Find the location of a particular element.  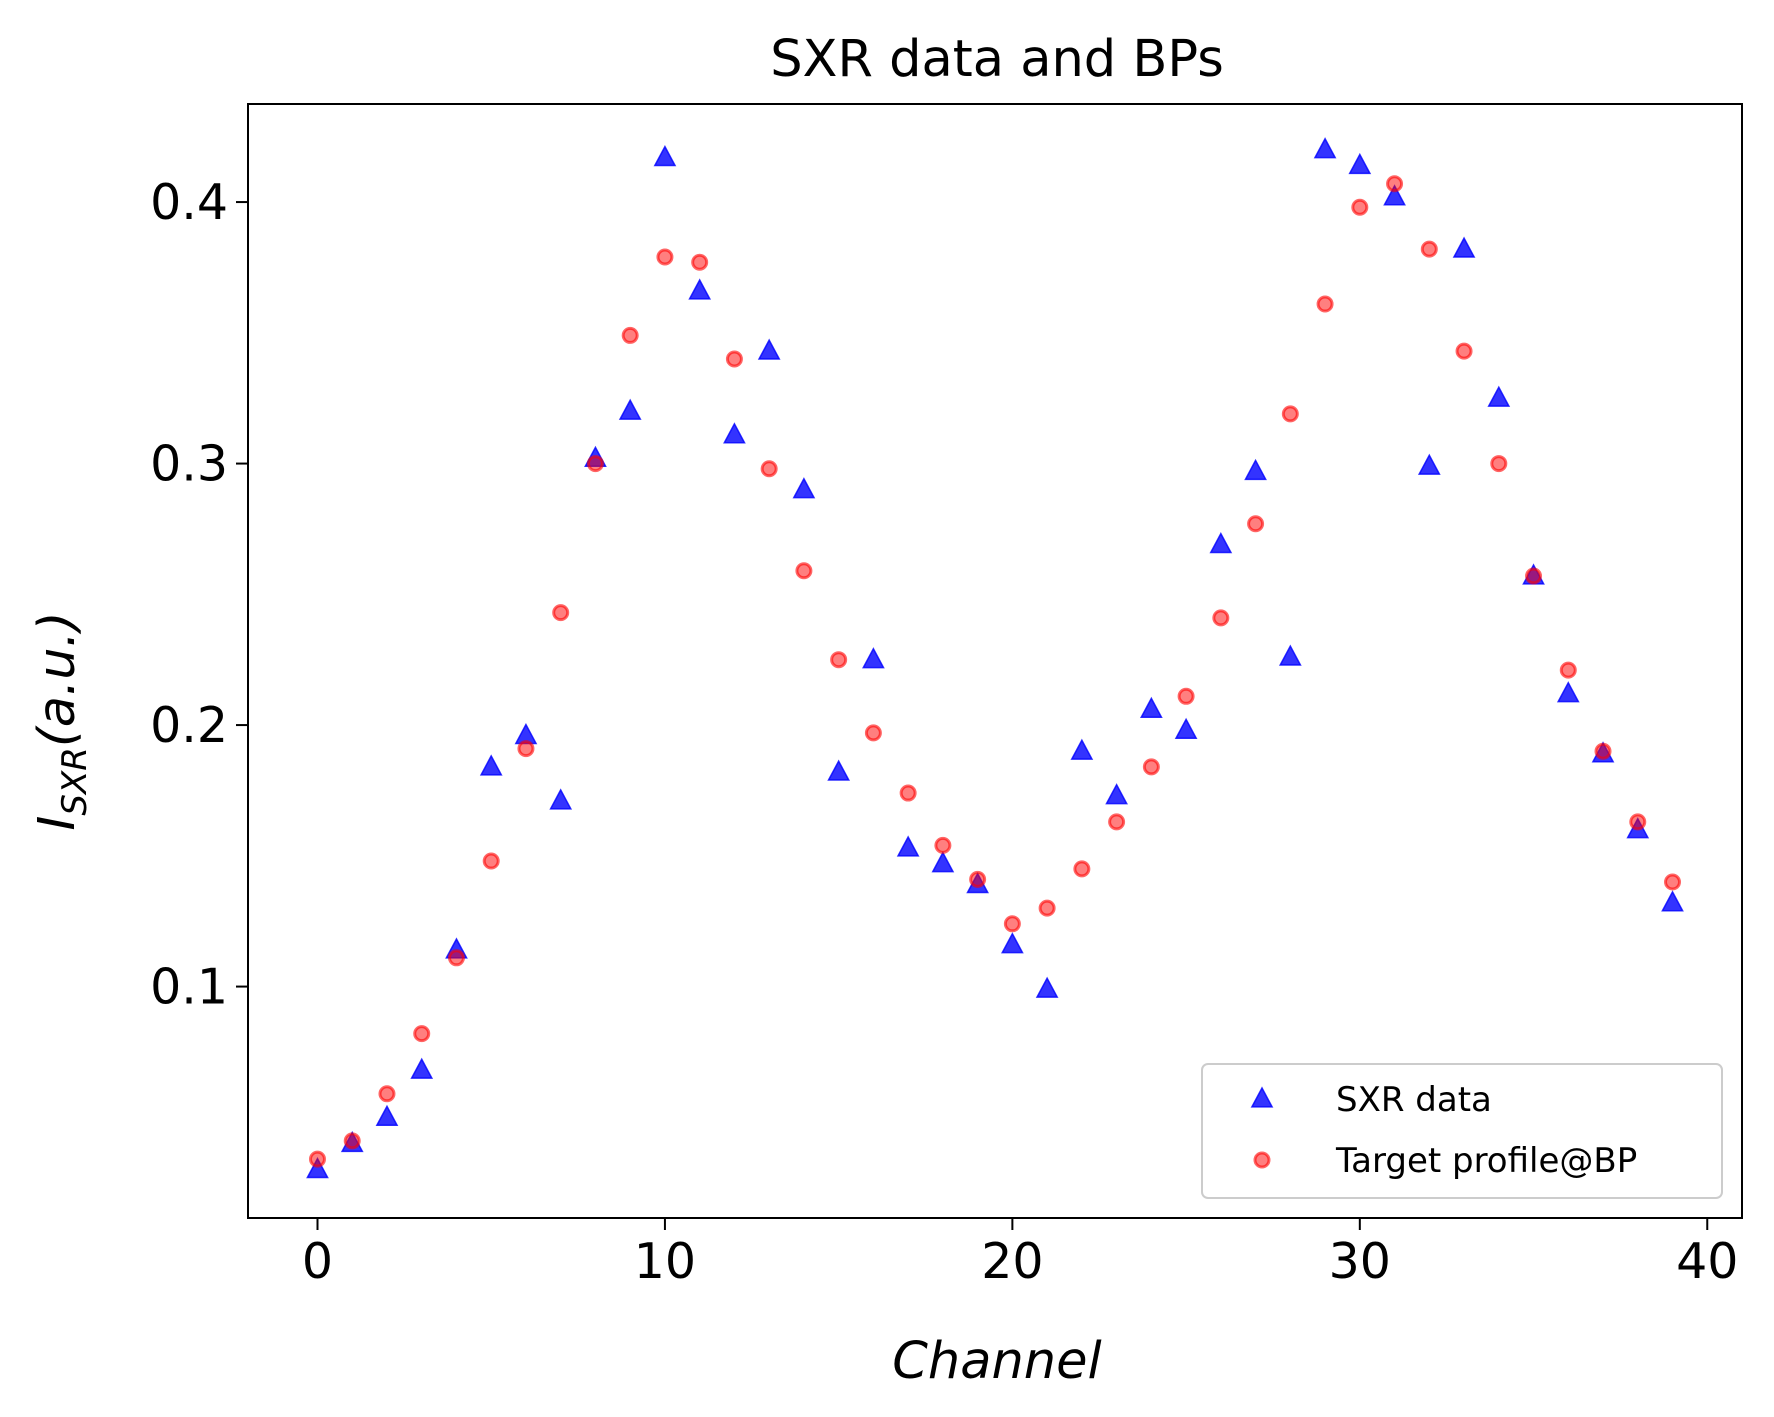

chart-title: SXR data and BPs is located at coordinates (997, 59).